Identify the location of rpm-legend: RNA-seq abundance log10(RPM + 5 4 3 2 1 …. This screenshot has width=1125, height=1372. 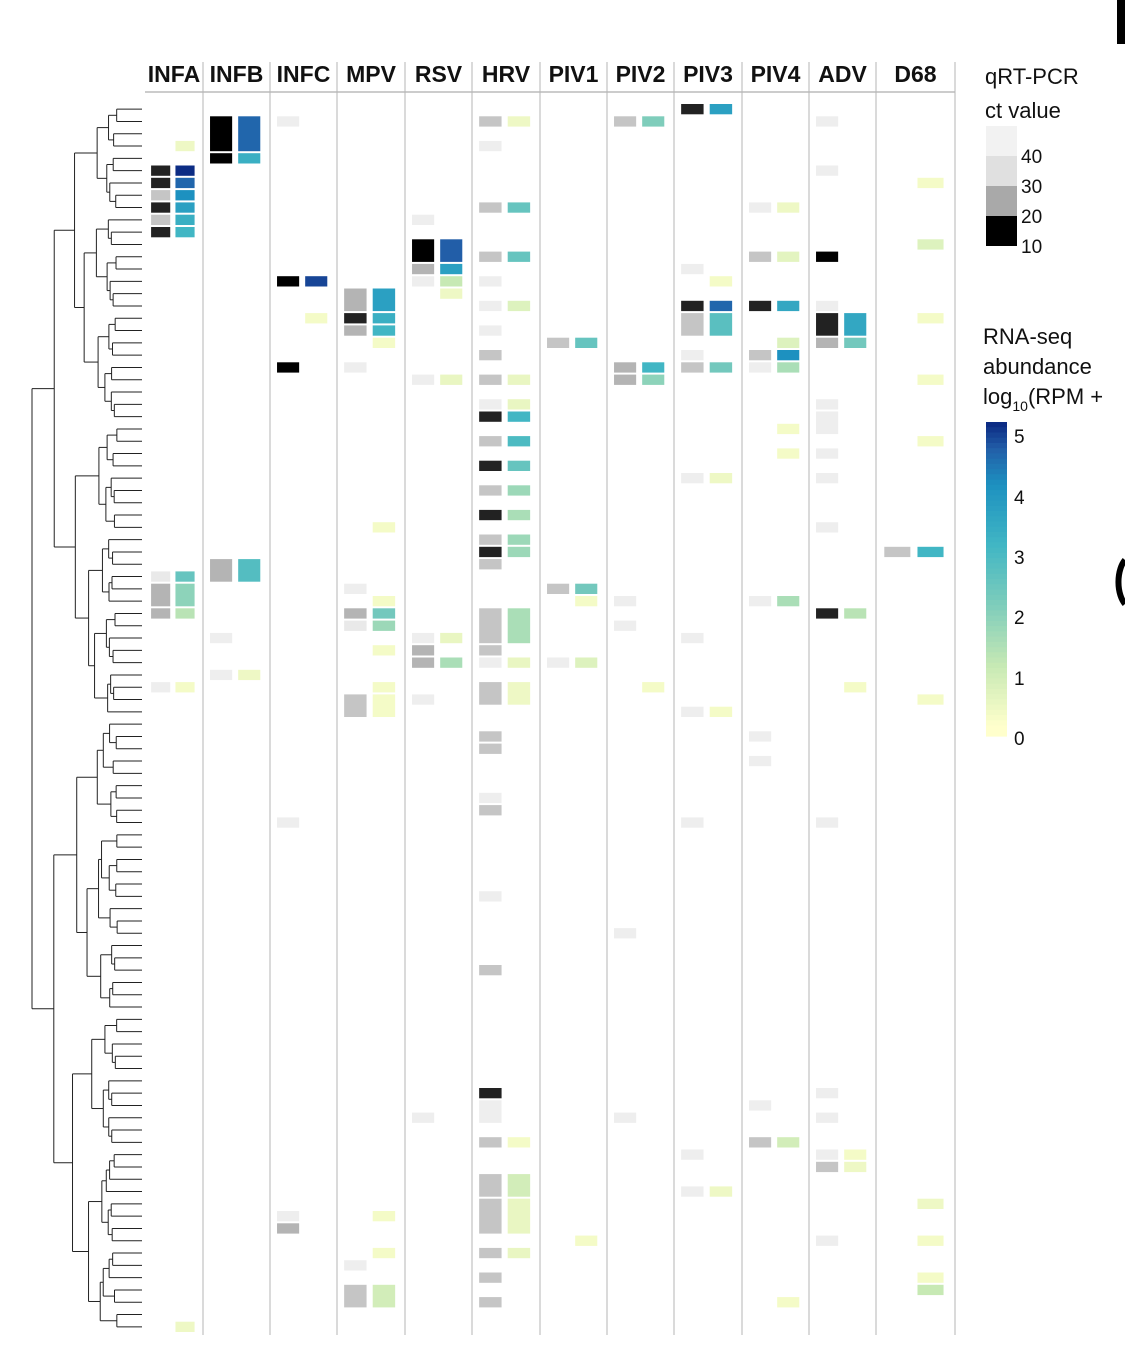
(1043, 537).